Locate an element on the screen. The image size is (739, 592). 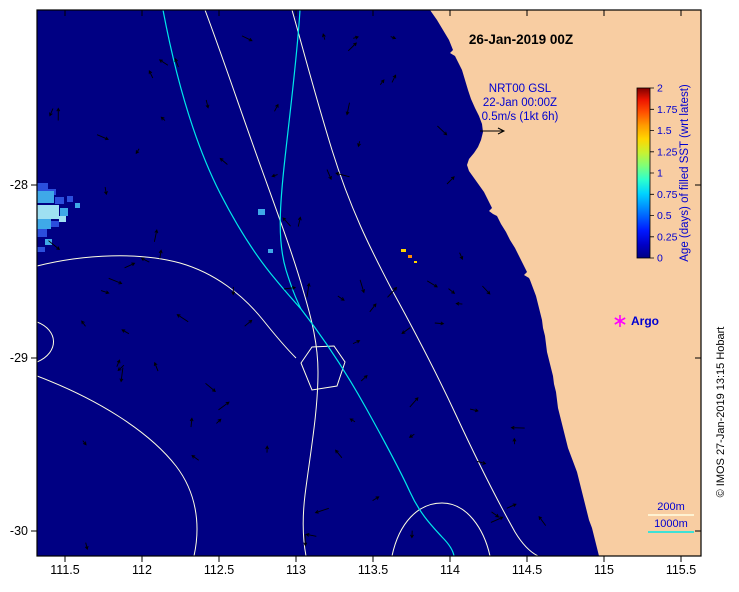
sst-age-patches-light is located at coordinates (51, 213).